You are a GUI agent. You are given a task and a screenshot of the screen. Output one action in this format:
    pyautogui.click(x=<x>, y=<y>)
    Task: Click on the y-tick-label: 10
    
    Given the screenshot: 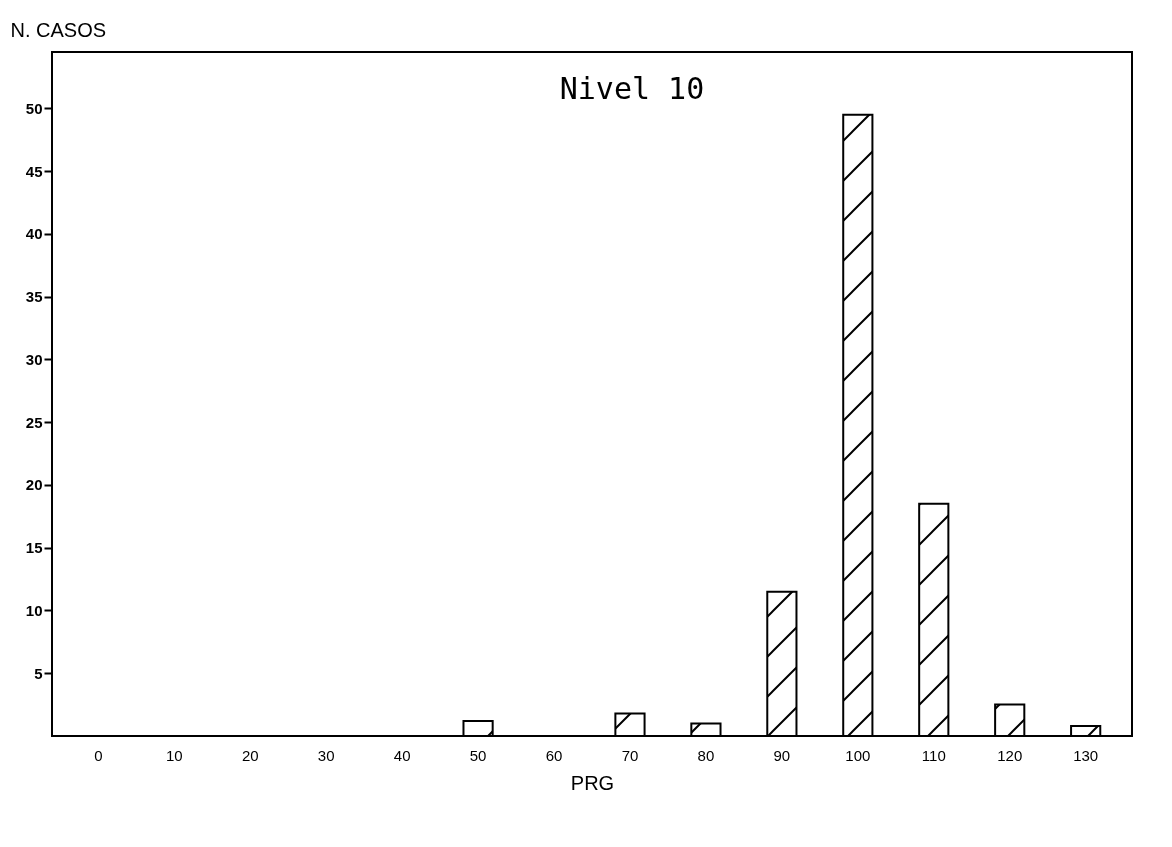 What is the action you would take?
    pyautogui.click(x=34, y=610)
    